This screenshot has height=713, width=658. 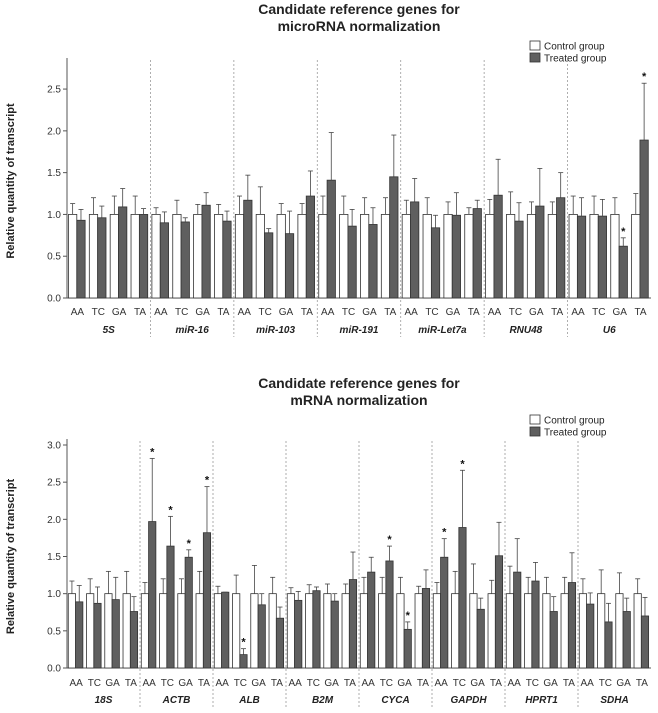 I want to click on y-tick-label: 0.5, so click(x=54, y=257).